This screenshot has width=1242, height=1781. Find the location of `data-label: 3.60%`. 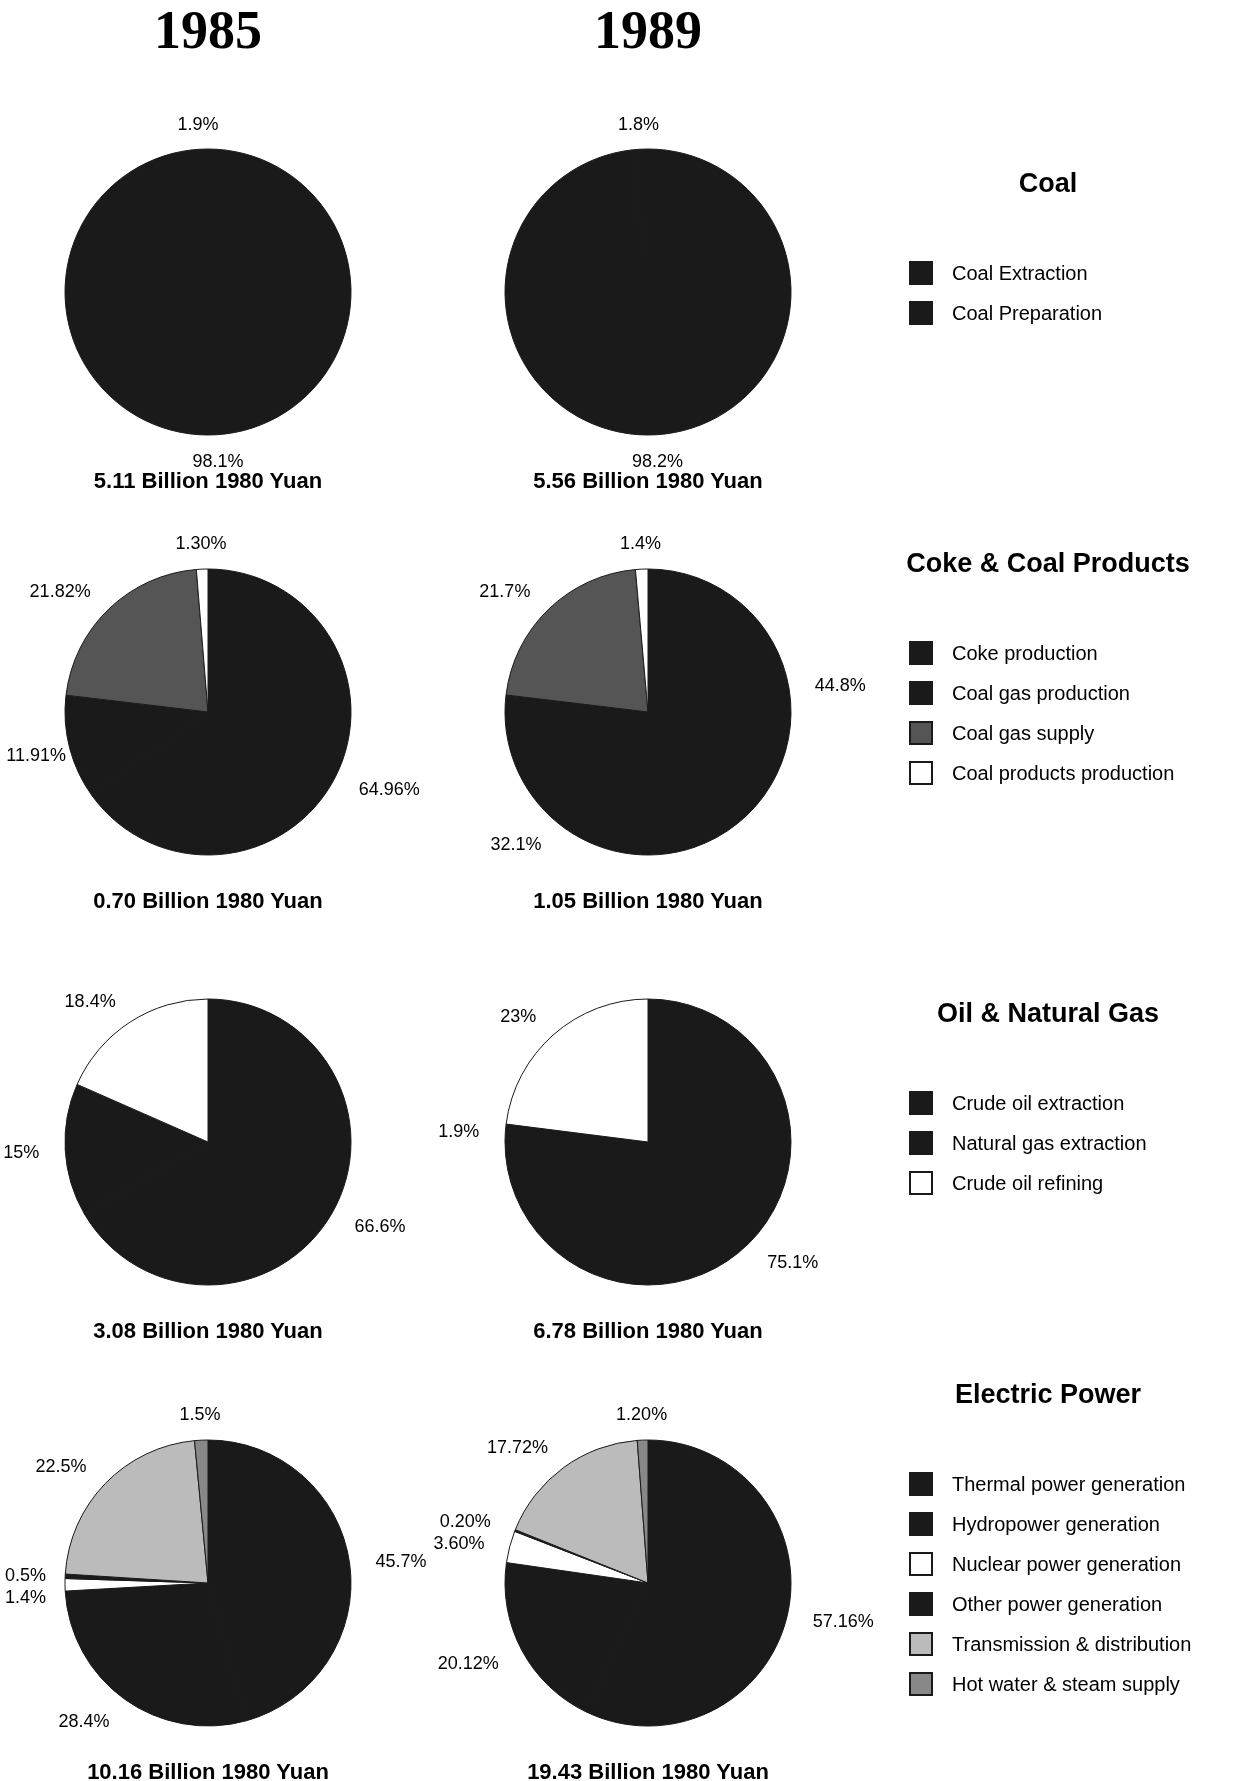

data-label: 3.60% is located at coordinates (459, 1543).